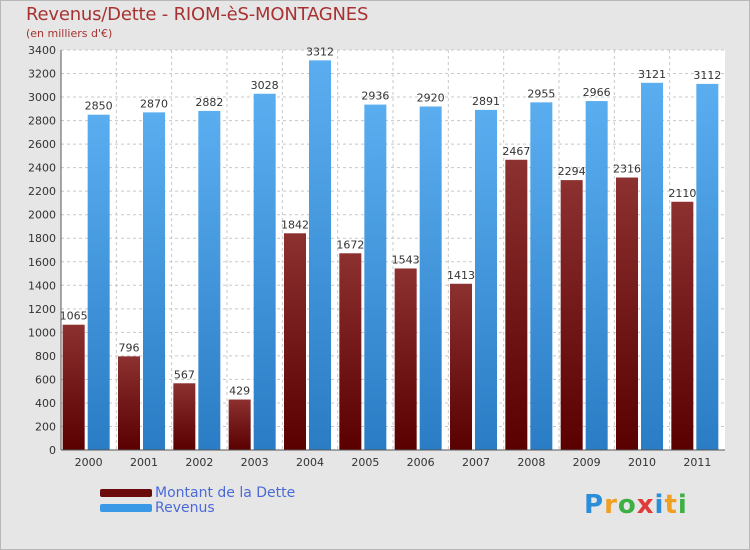 Image resolution: width=750 pixels, height=550 pixels. Describe the element at coordinates (697, 462) in the screenshot. I see `x-tick-label: 2011` at that location.